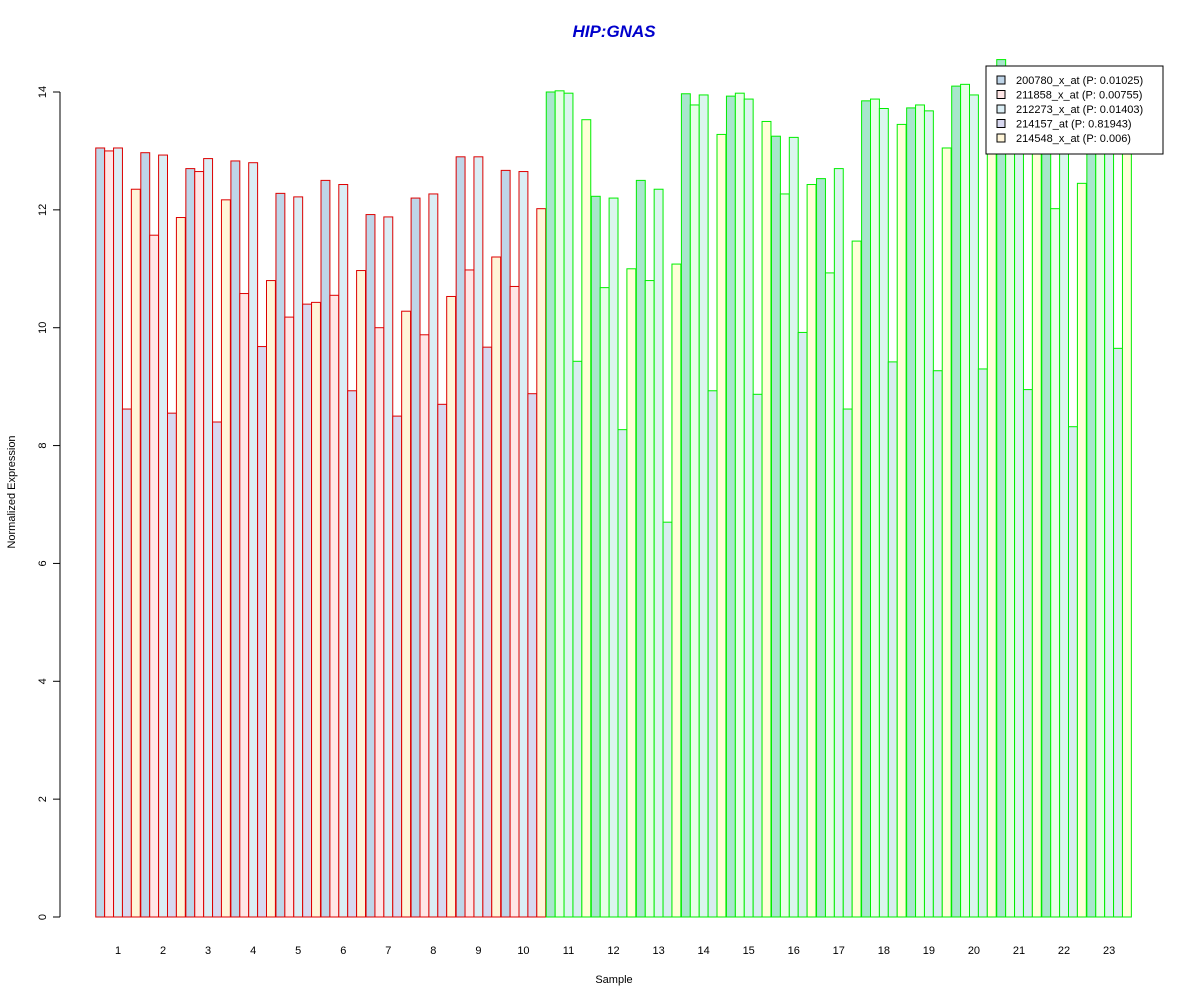  I want to click on chart-title: HIP:GNAS, so click(614, 31).